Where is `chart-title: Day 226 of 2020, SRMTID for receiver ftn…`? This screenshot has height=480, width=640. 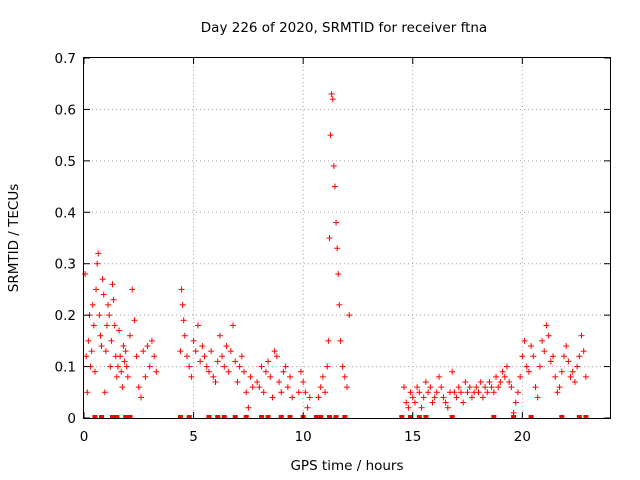
chart-title: Day 226 of 2020, SRMTID for receiver ftn… is located at coordinates (344, 28).